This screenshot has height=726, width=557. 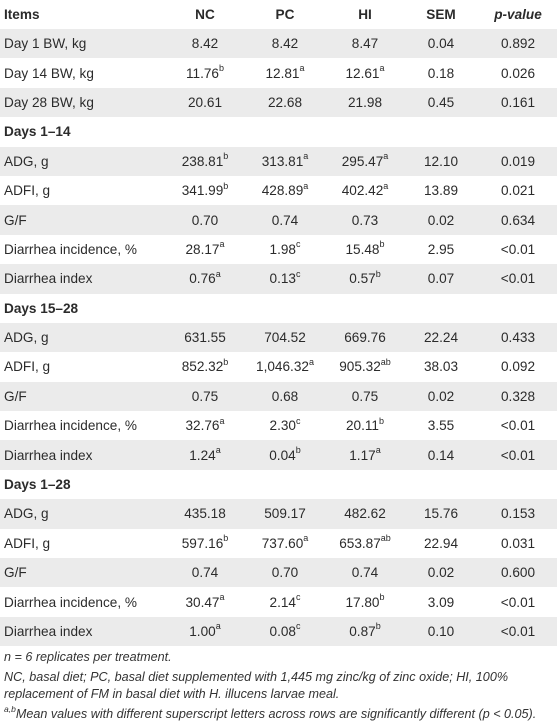 I want to click on table-row: Diarrhea index 1.24a 0.04b 1.17a 0.14 <0.01, so click(x=278, y=455).